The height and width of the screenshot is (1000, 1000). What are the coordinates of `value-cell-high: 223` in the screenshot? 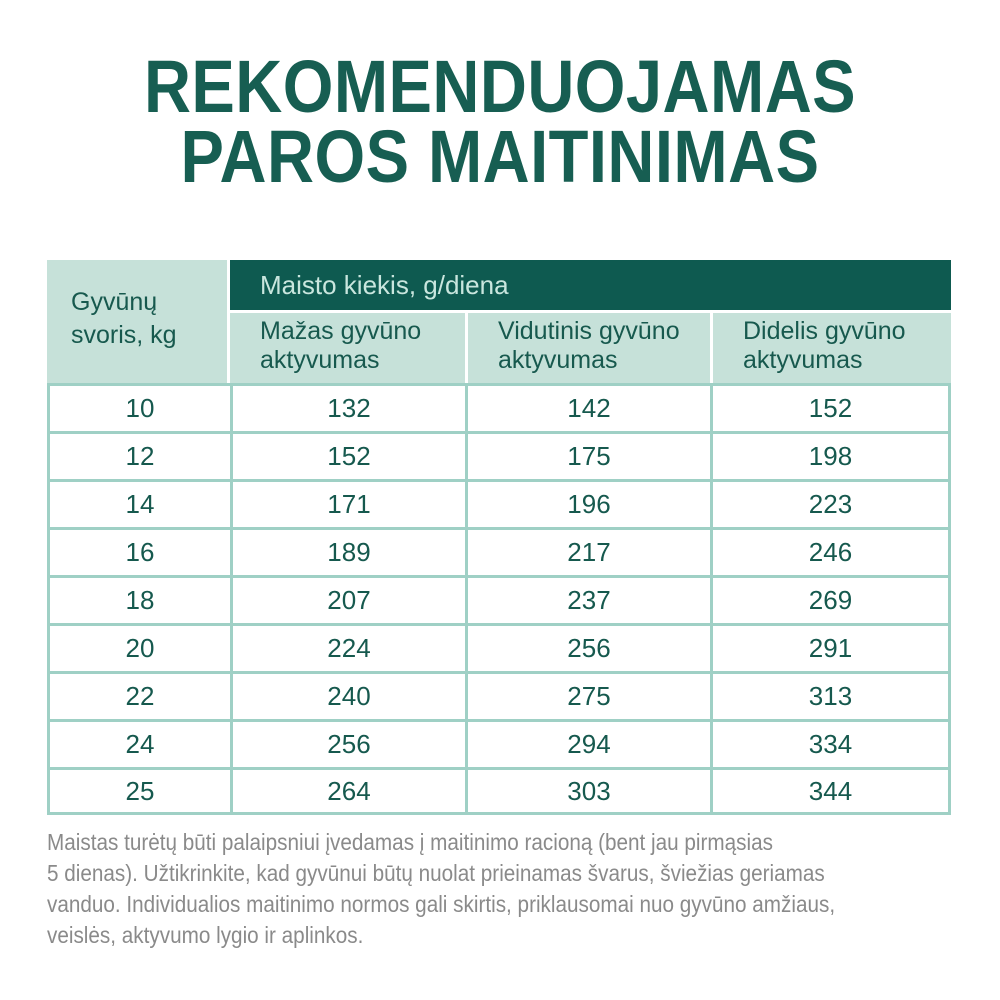 It's located at (830, 503).